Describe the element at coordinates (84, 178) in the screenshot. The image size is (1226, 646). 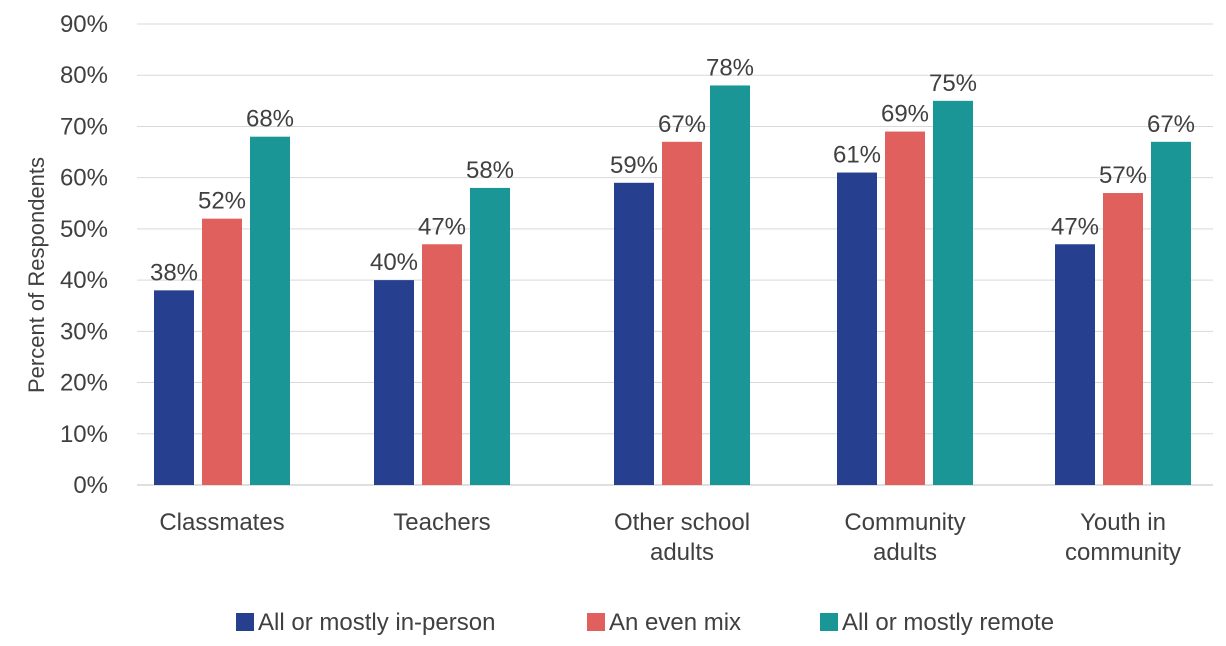
I see `y-tick-label: 60%` at that location.